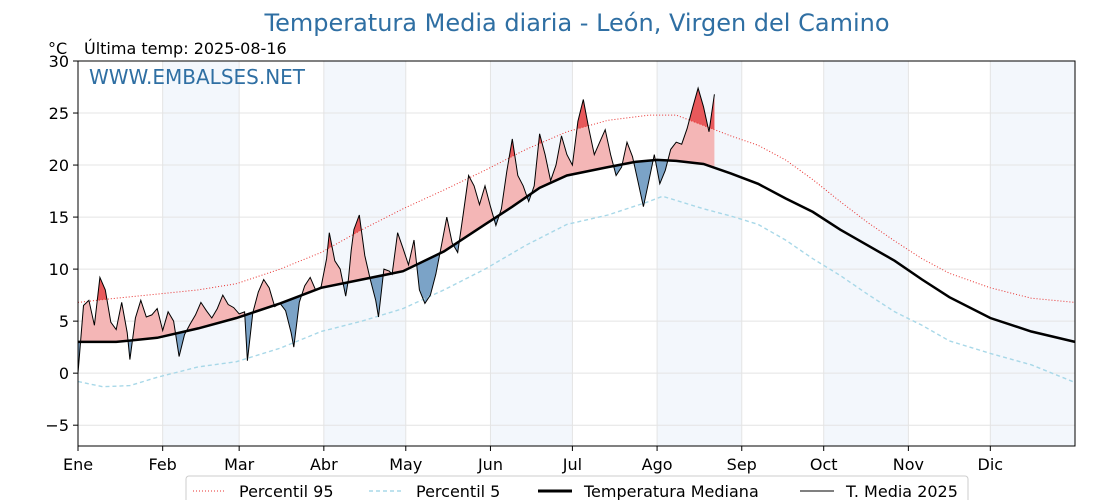 The width and height of the screenshot is (1120, 500). What do you see at coordinates (59, 165) in the screenshot?
I see `y-tick-label: 20` at bounding box center [59, 165].